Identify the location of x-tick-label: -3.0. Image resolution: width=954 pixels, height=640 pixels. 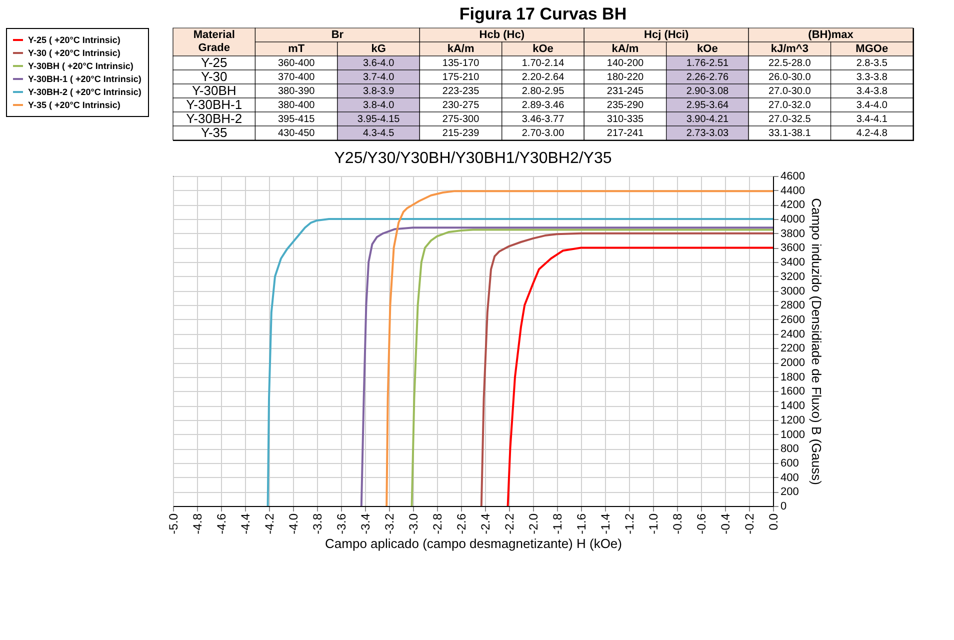
(413, 523).